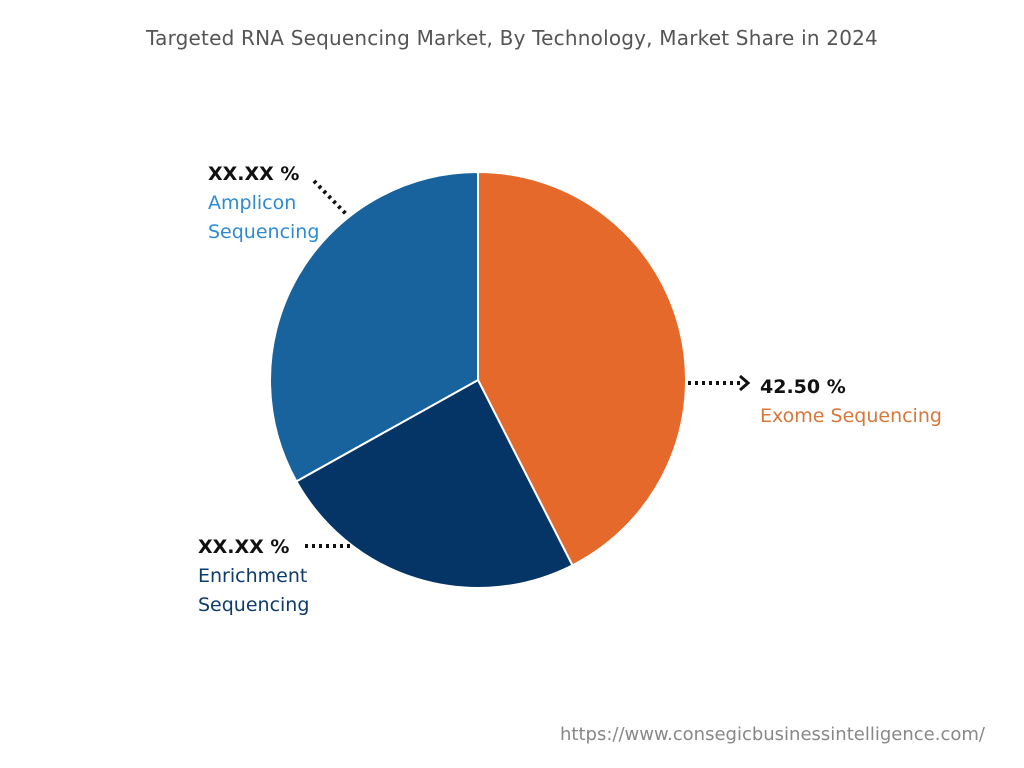 The width and height of the screenshot is (1024, 768). Describe the element at coordinates (254, 605) in the screenshot. I see `enrichment-name-line2: Sequencing` at that location.